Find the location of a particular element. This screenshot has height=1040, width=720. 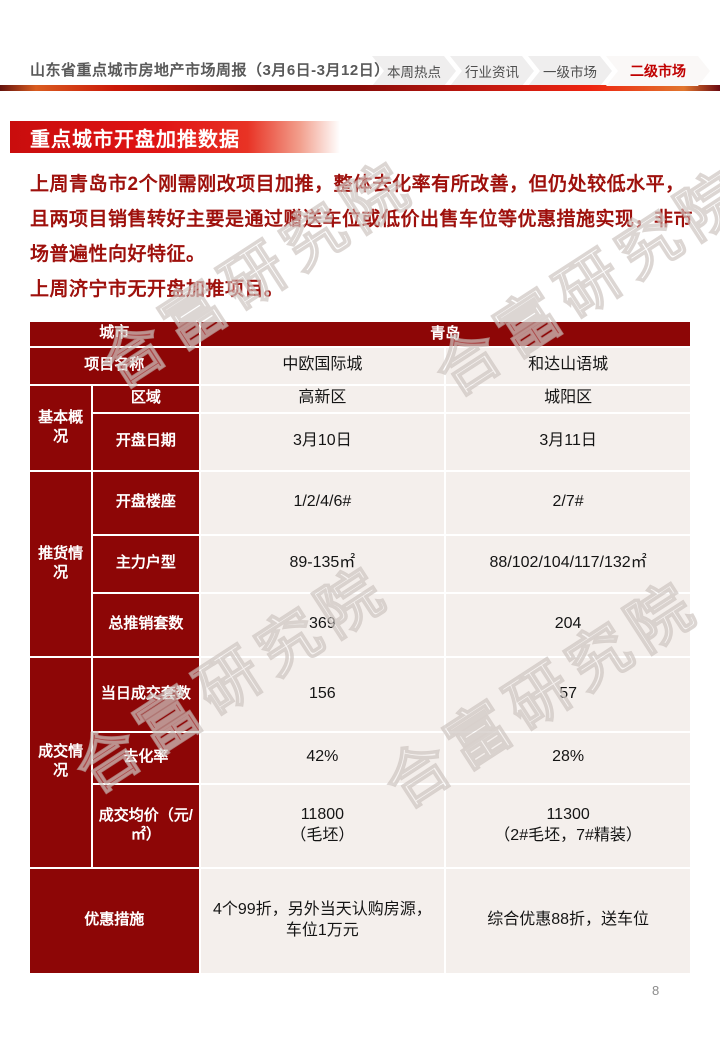

summary-line: 且两项目销售转好主要是通过赠送车位或低价出售车位等优惠措施实现，非市 is located at coordinates (362, 219).